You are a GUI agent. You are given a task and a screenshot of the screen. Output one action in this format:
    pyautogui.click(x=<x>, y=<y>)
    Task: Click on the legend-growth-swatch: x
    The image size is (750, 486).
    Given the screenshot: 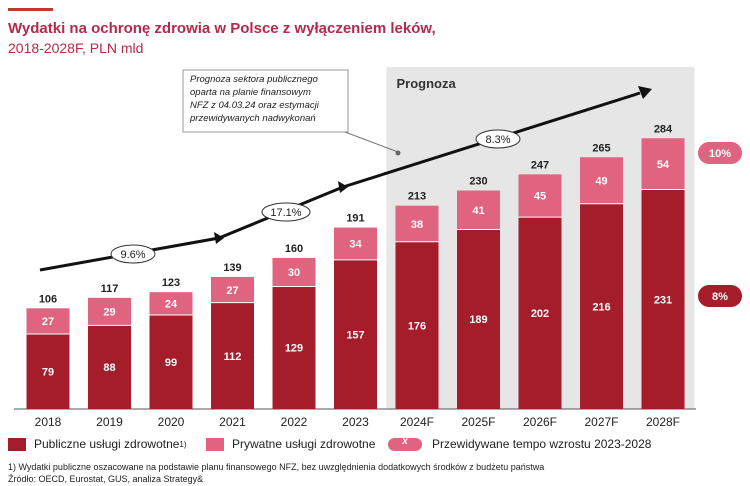 What is the action you would take?
    pyautogui.click(x=405, y=443)
    